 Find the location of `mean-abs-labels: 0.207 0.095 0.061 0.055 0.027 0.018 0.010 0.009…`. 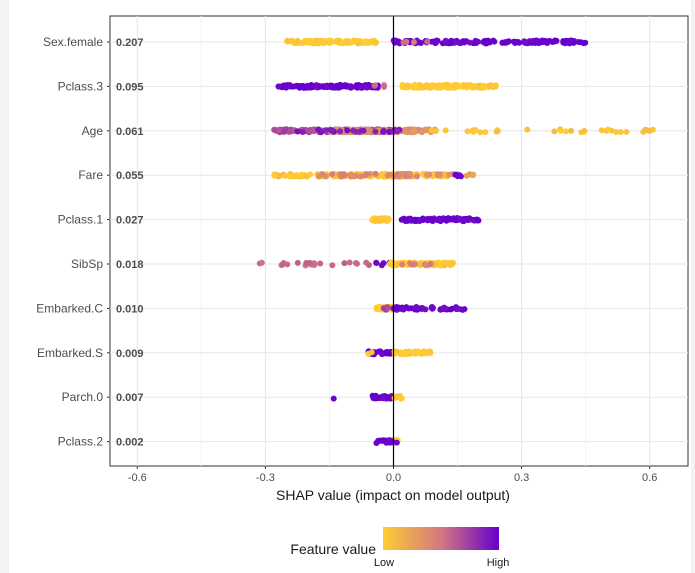

mean-abs-labels: 0.207 0.095 0.061 0.055 0.027 0.018 0.010 0.009… is located at coordinates (130, 243).